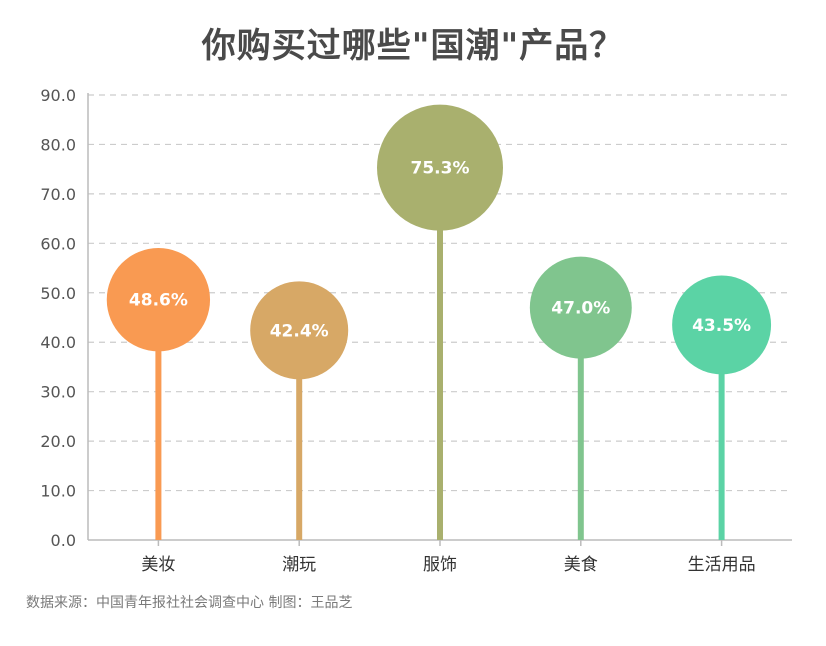 This screenshot has width=826, height=646. I want to click on data-label: 47.0%, so click(580, 309).